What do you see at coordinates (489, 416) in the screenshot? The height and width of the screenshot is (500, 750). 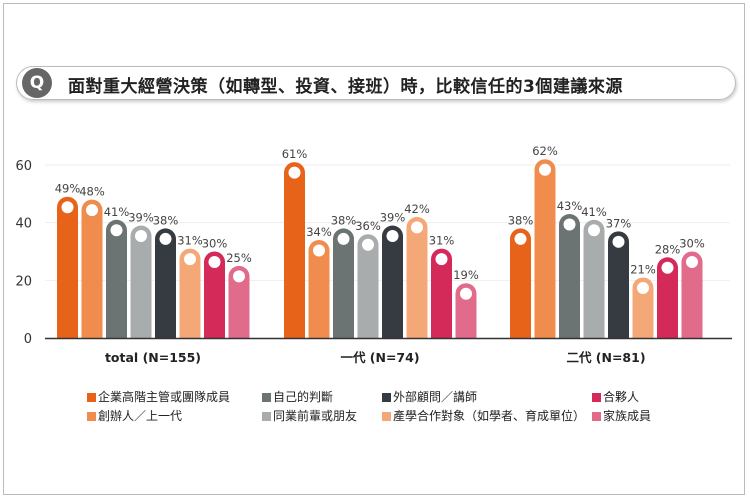 I see `legend-label: 產學合作對象（如學者、育成單位）` at bounding box center [489, 416].